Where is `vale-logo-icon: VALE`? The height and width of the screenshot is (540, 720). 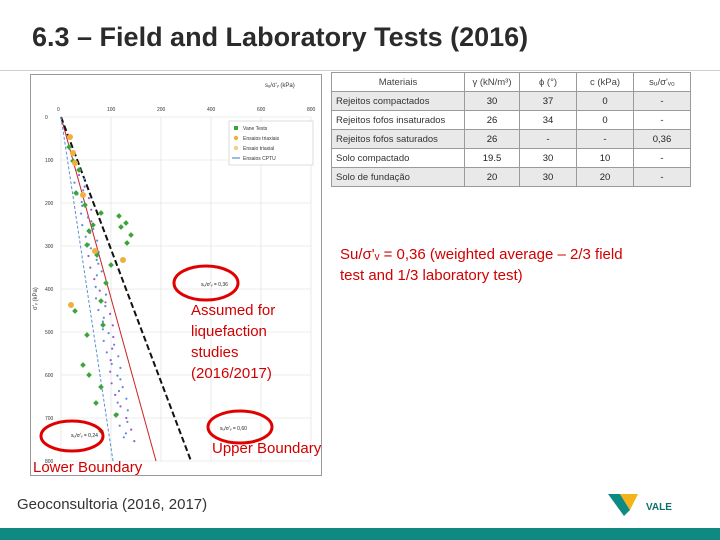
vale-logo-icon: VALE is located at coordinates (640, 505).